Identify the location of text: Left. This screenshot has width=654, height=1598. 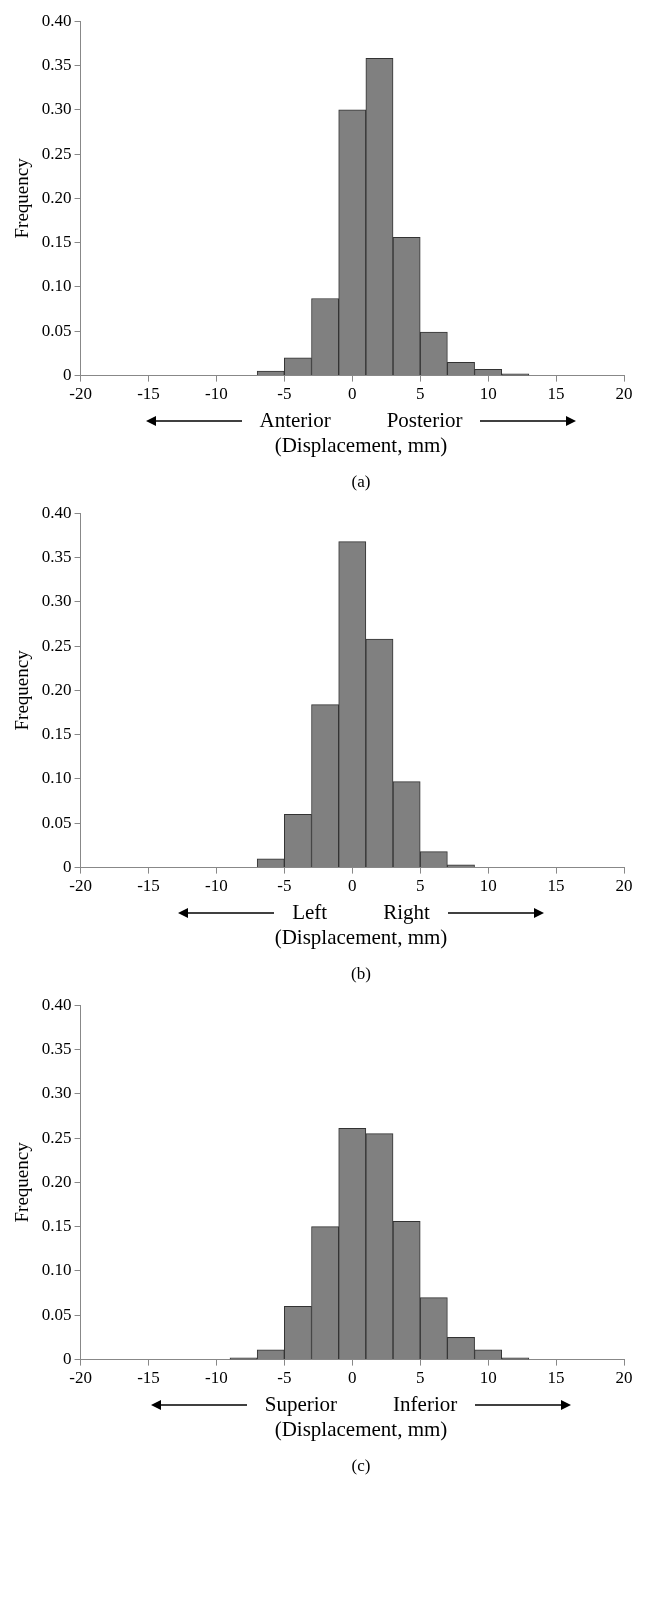
(310, 912).